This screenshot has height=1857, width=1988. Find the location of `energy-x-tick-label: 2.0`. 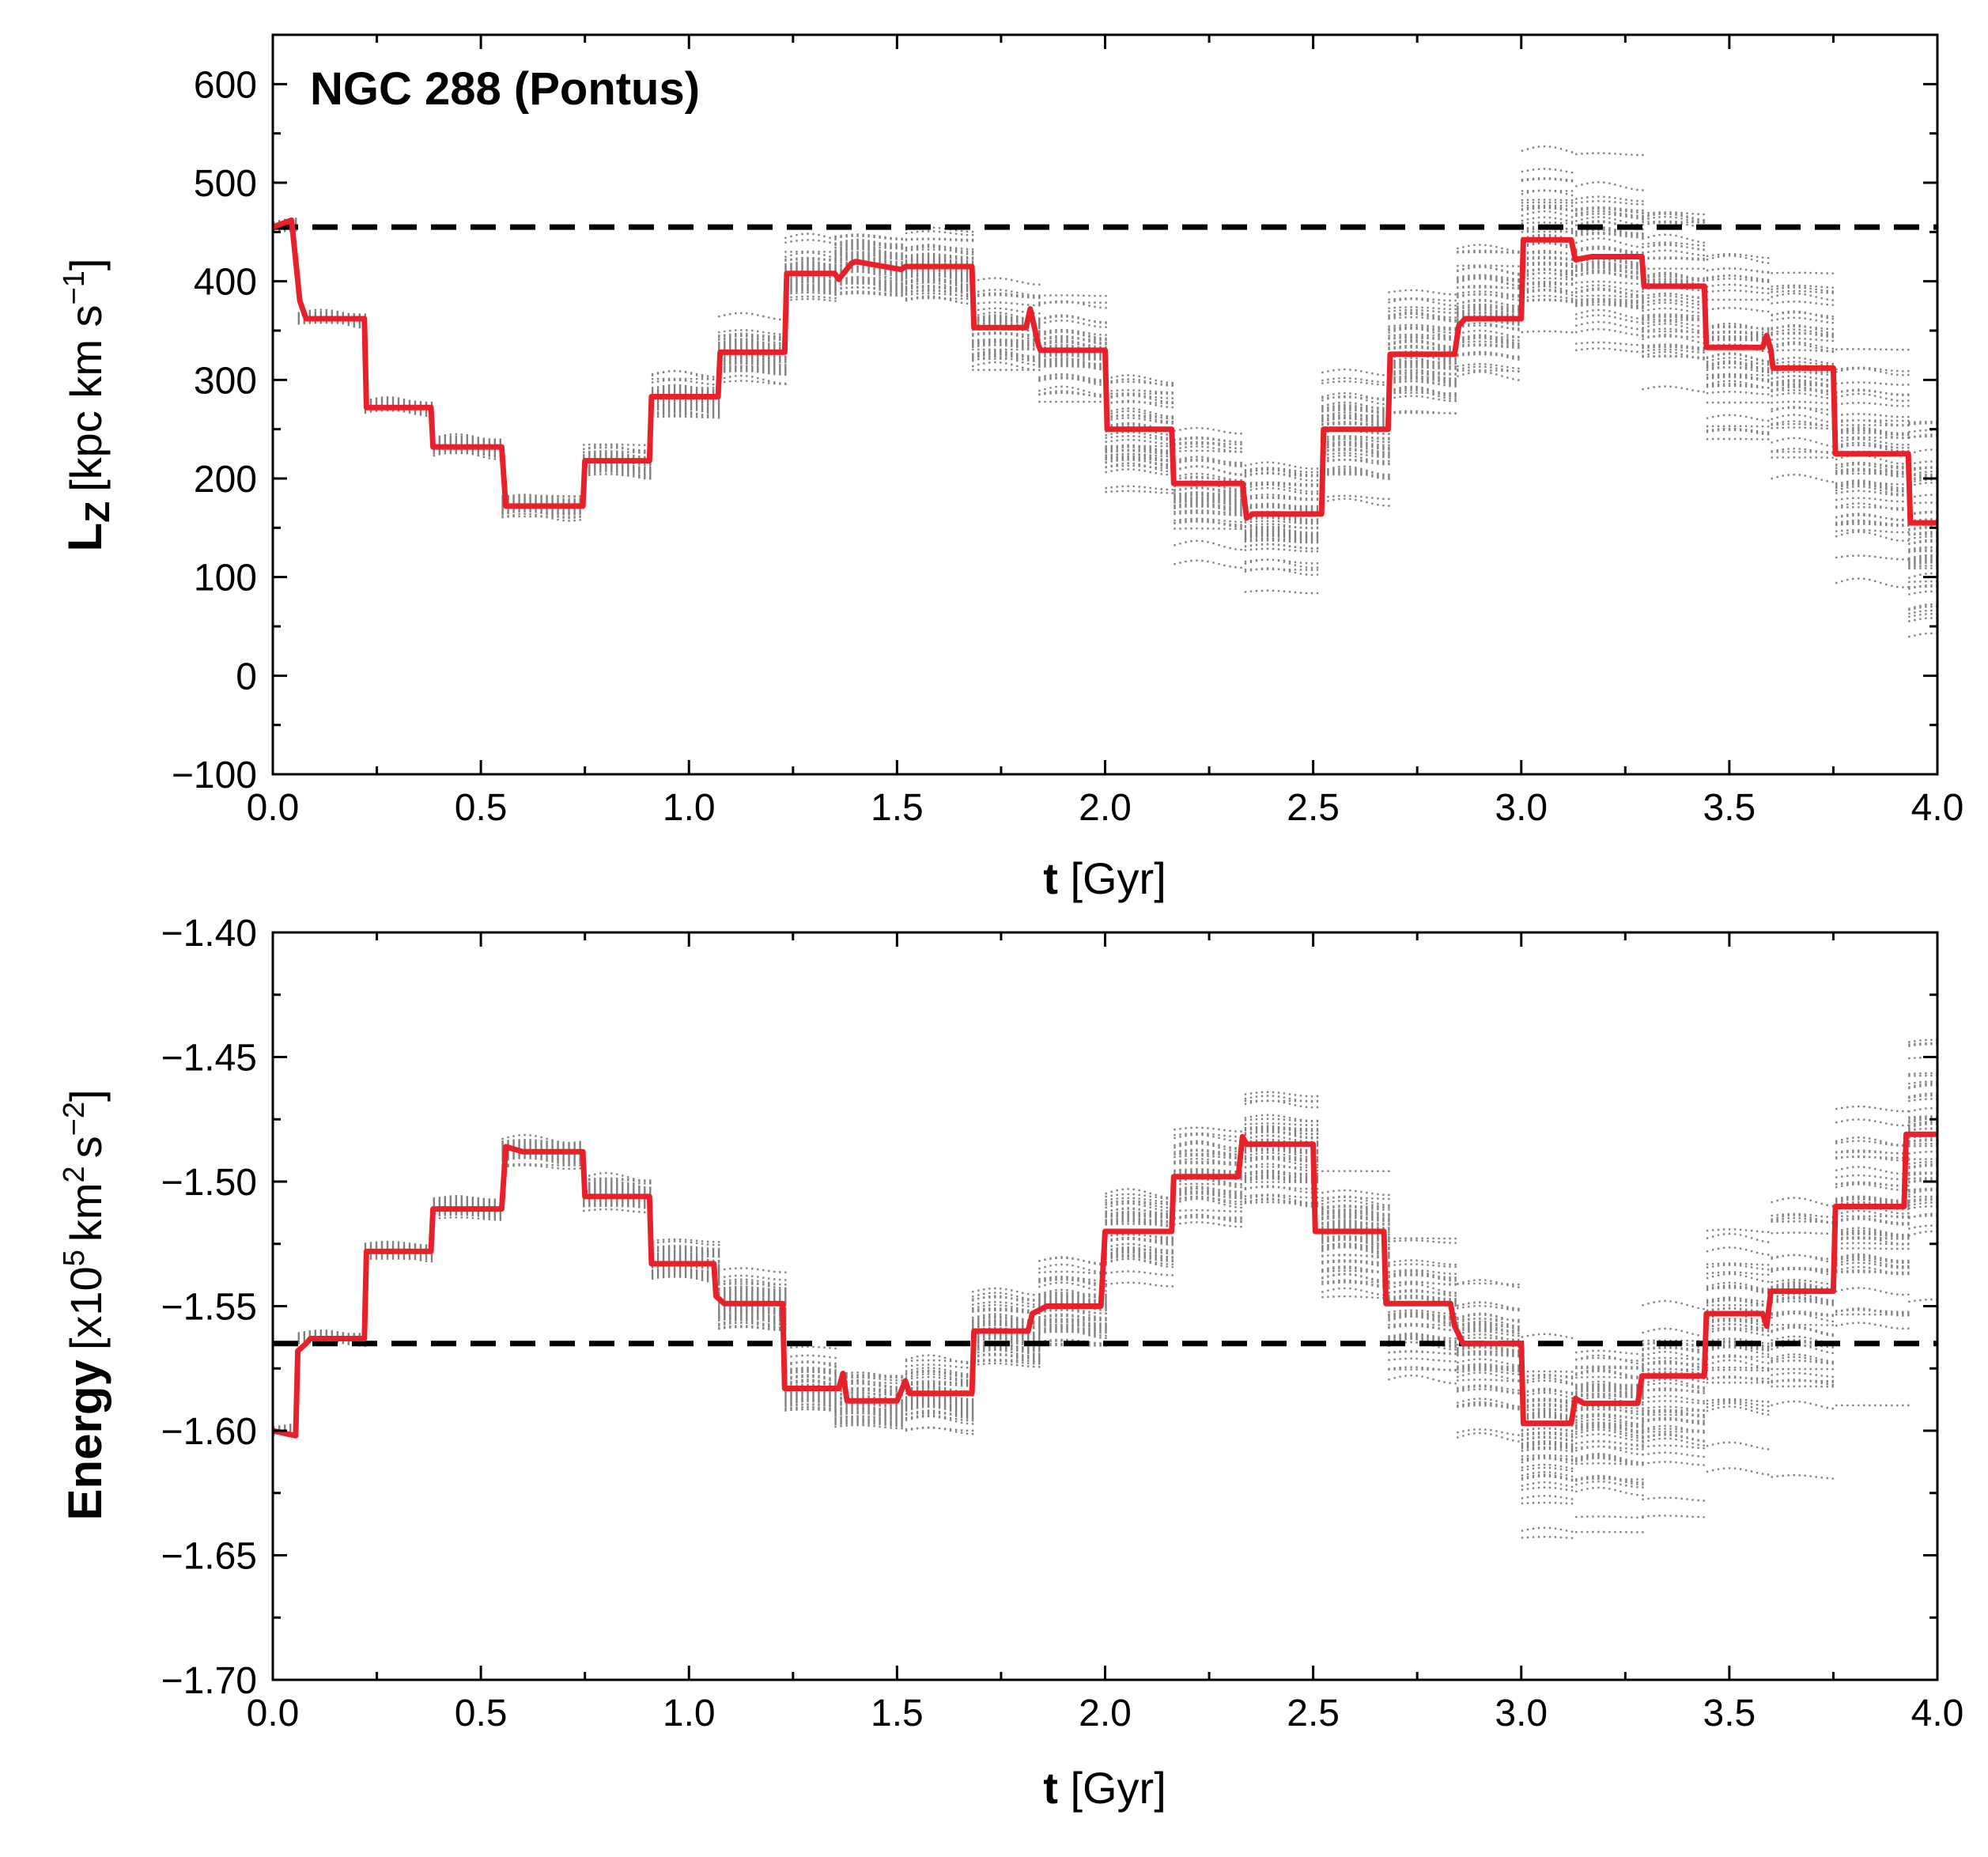

energy-x-tick-label: 2.0 is located at coordinates (1105, 1713).